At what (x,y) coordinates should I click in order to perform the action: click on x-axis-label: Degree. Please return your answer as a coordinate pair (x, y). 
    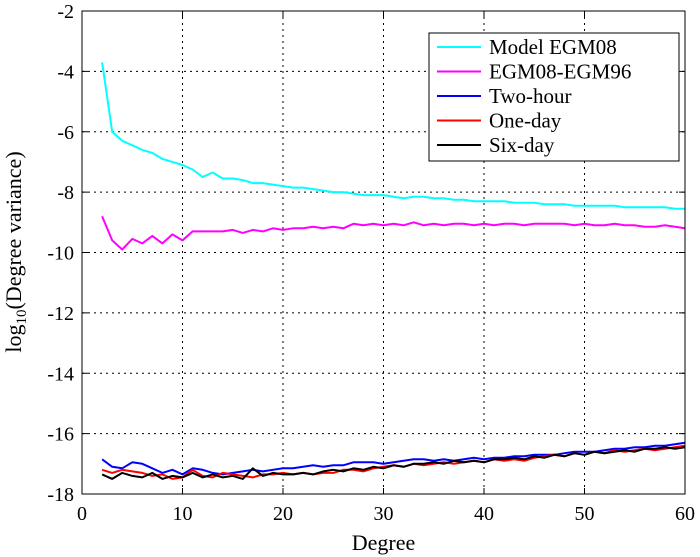
    Looking at the image, I should click on (384, 542).